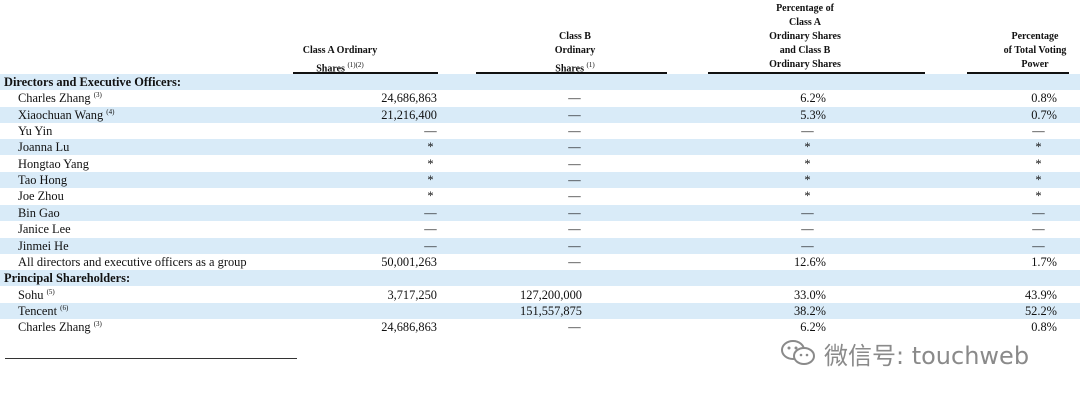  I want to click on row-footnote-ref: (4), so click(110, 111).